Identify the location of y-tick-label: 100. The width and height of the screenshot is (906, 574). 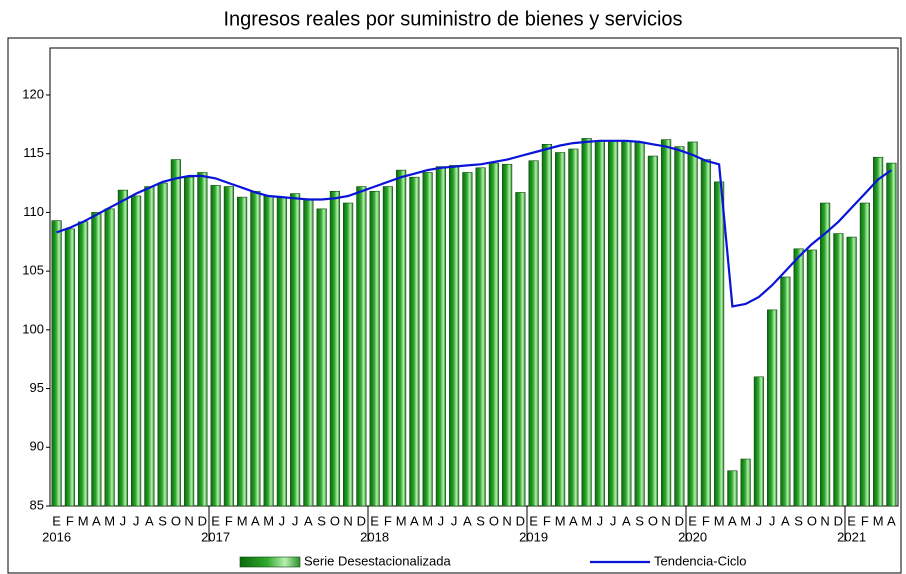
(33, 328).